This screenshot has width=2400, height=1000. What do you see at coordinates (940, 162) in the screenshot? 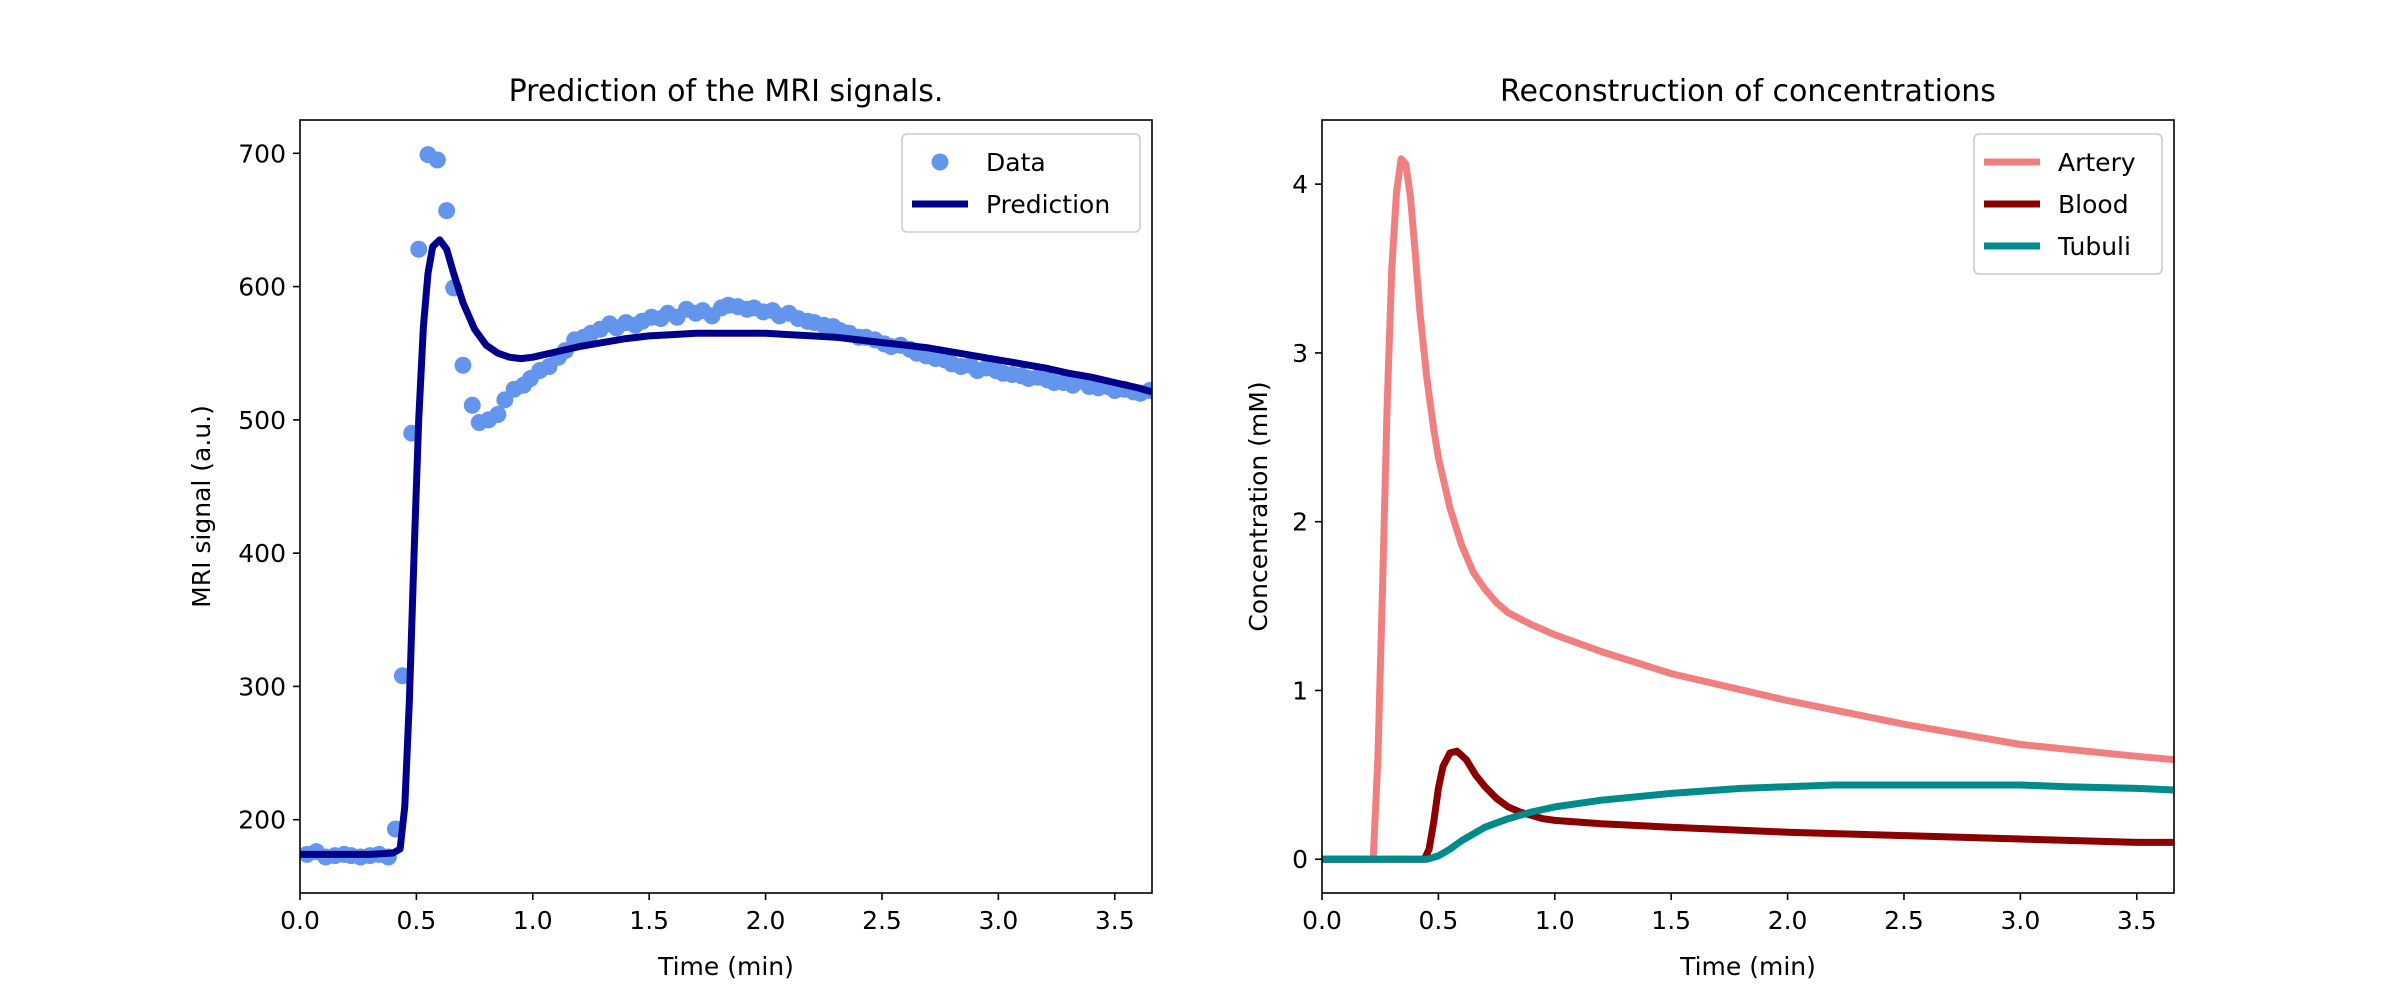
I see `legend-marker` at bounding box center [940, 162].